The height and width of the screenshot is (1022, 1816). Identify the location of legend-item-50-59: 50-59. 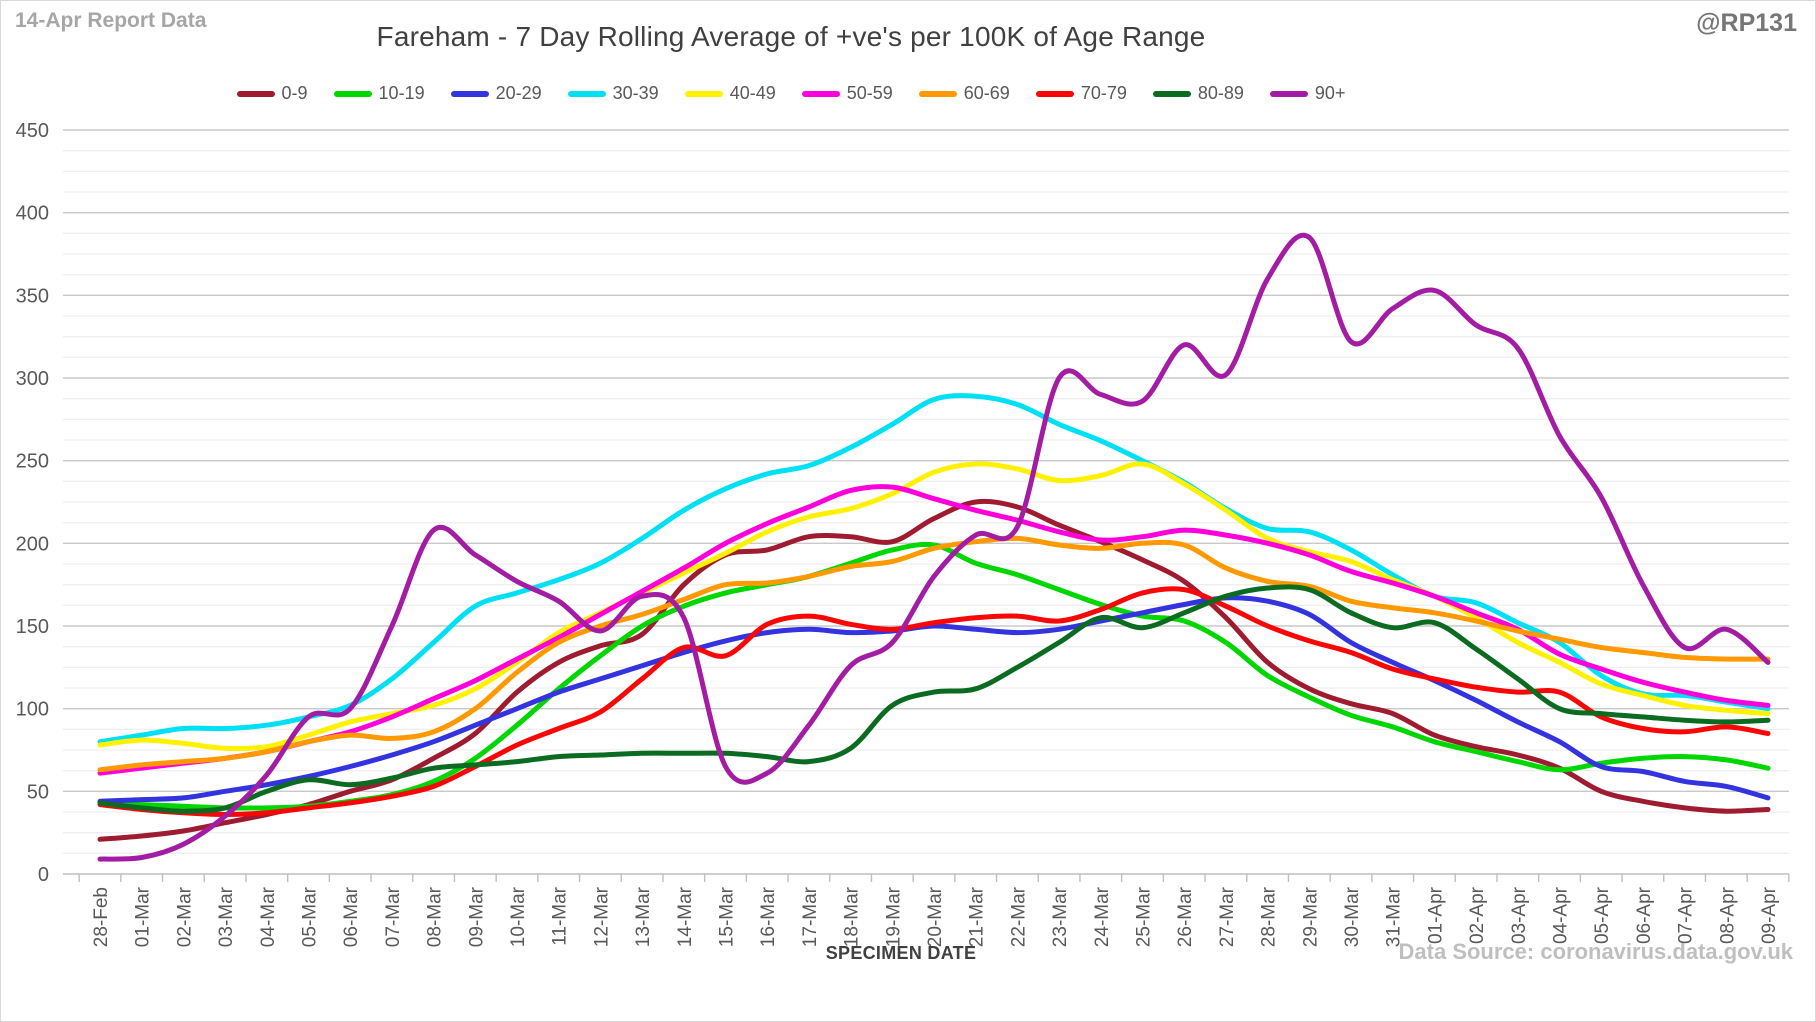
(847, 93).